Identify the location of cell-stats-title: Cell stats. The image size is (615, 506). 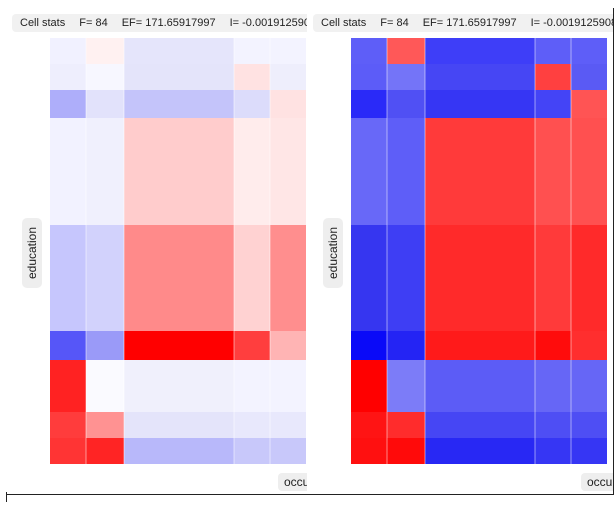
(43, 23).